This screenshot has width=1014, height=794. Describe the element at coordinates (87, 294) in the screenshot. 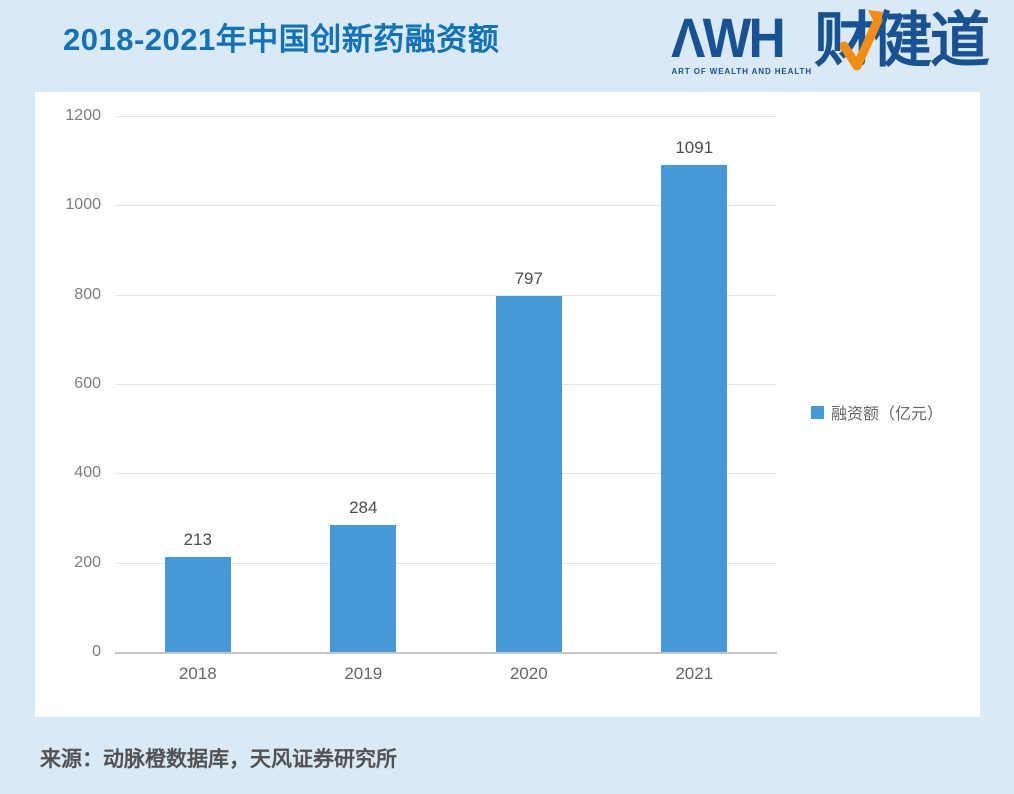

I see `y-tick-label: 800` at that location.